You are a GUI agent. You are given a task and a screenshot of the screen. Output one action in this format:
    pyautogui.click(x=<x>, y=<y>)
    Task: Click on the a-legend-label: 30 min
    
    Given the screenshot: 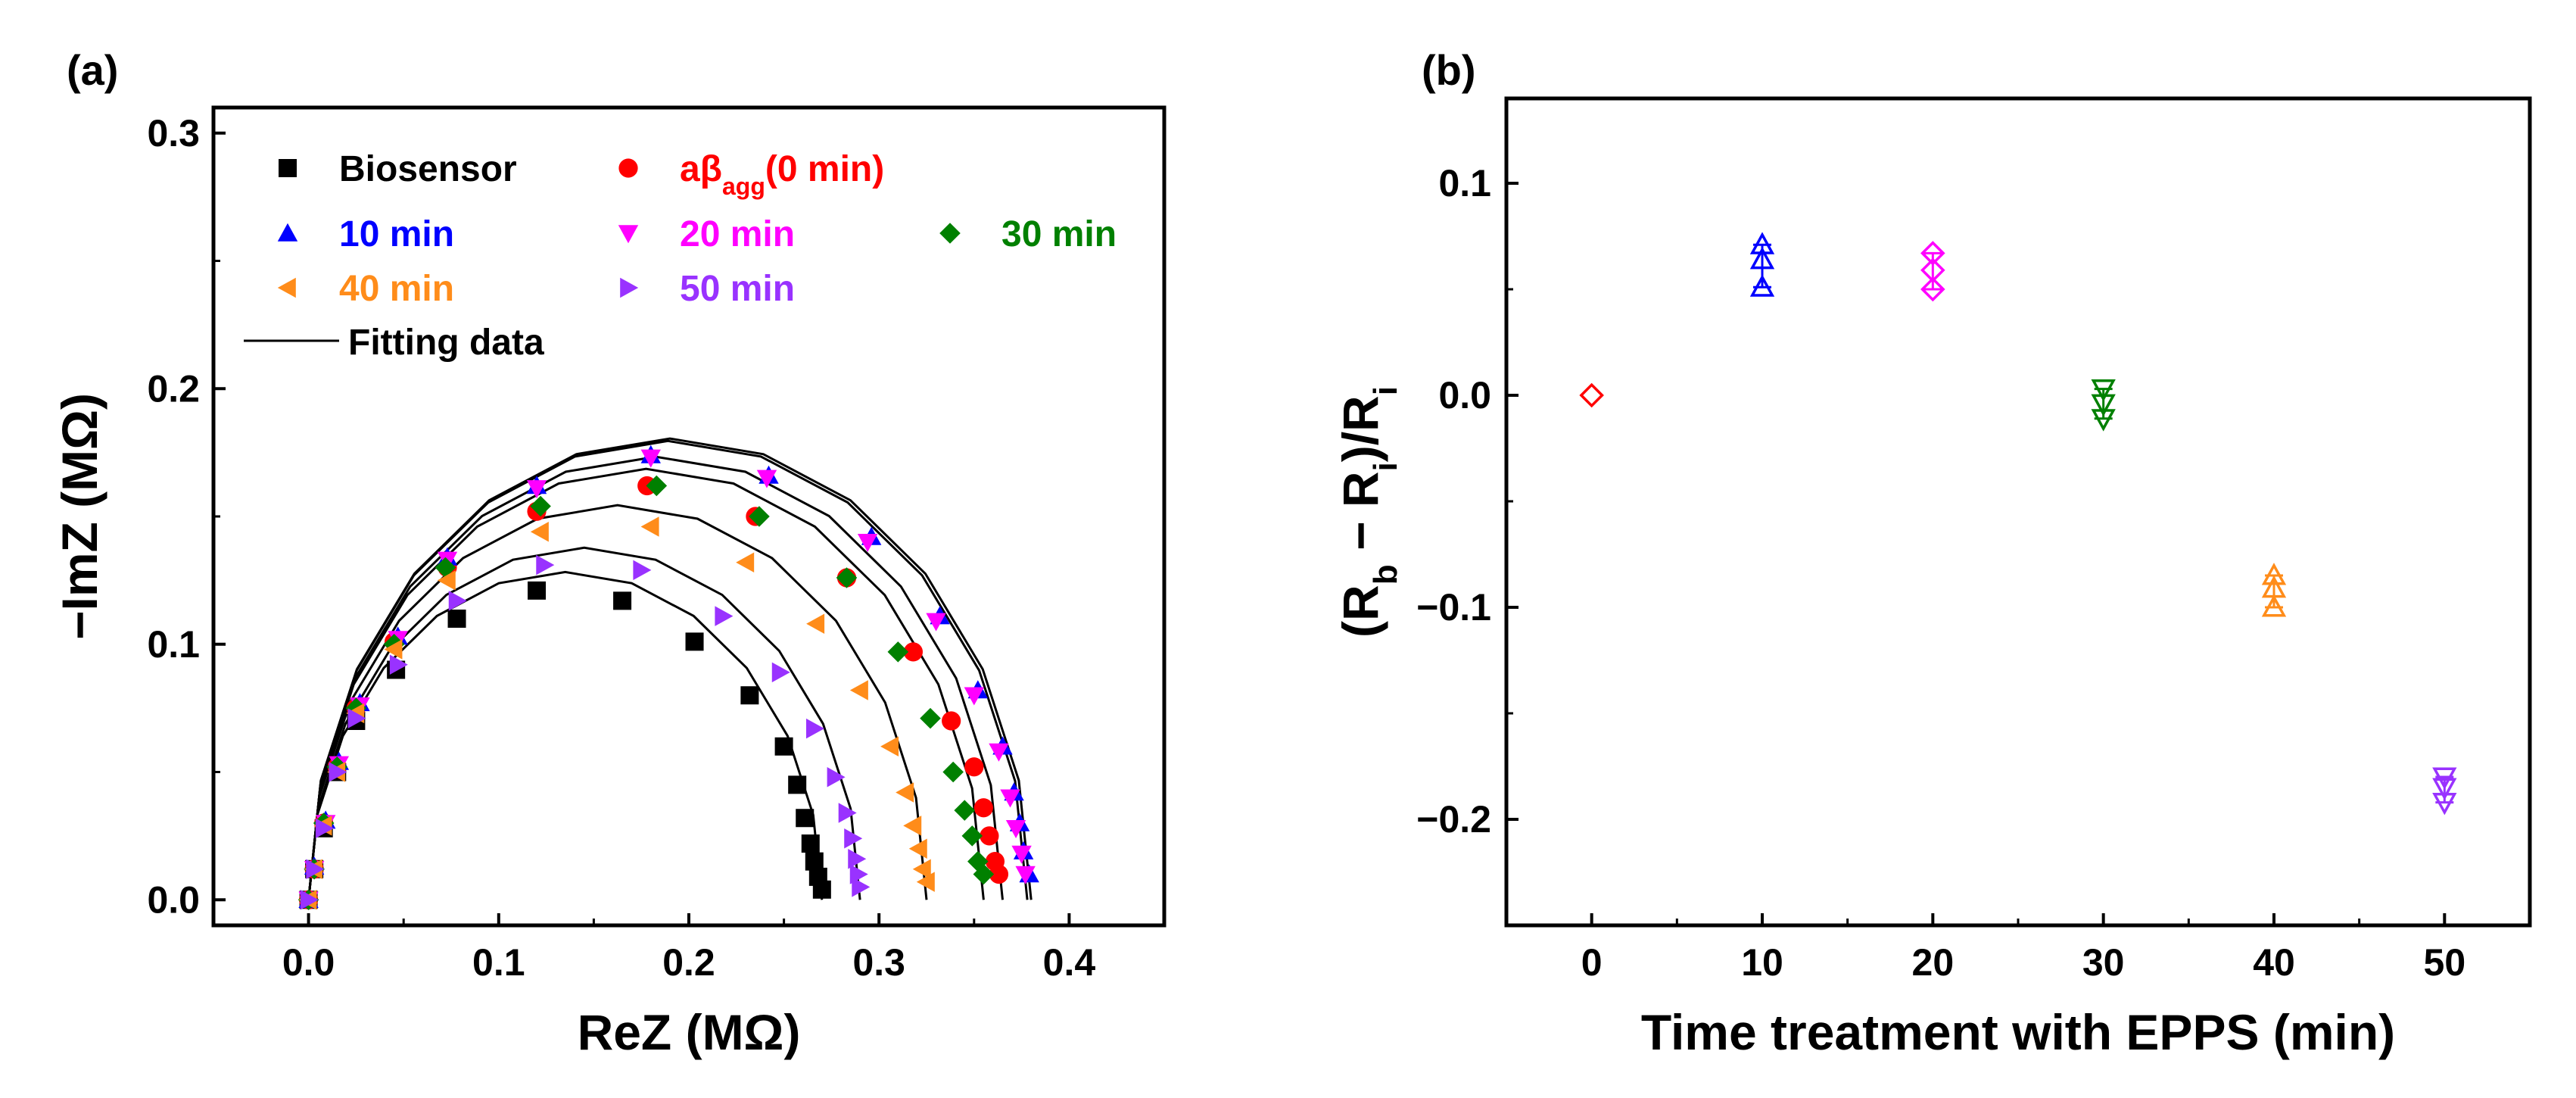 What is the action you would take?
    pyautogui.click(x=1059, y=234)
    